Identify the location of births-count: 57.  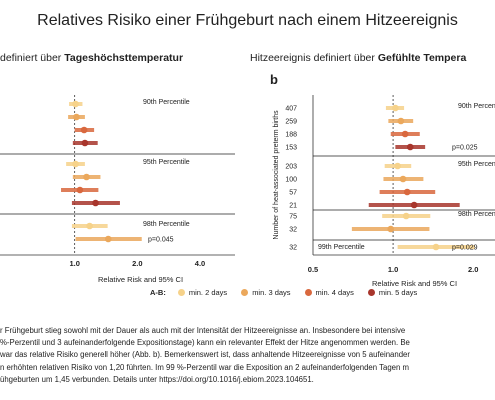
(293, 193).